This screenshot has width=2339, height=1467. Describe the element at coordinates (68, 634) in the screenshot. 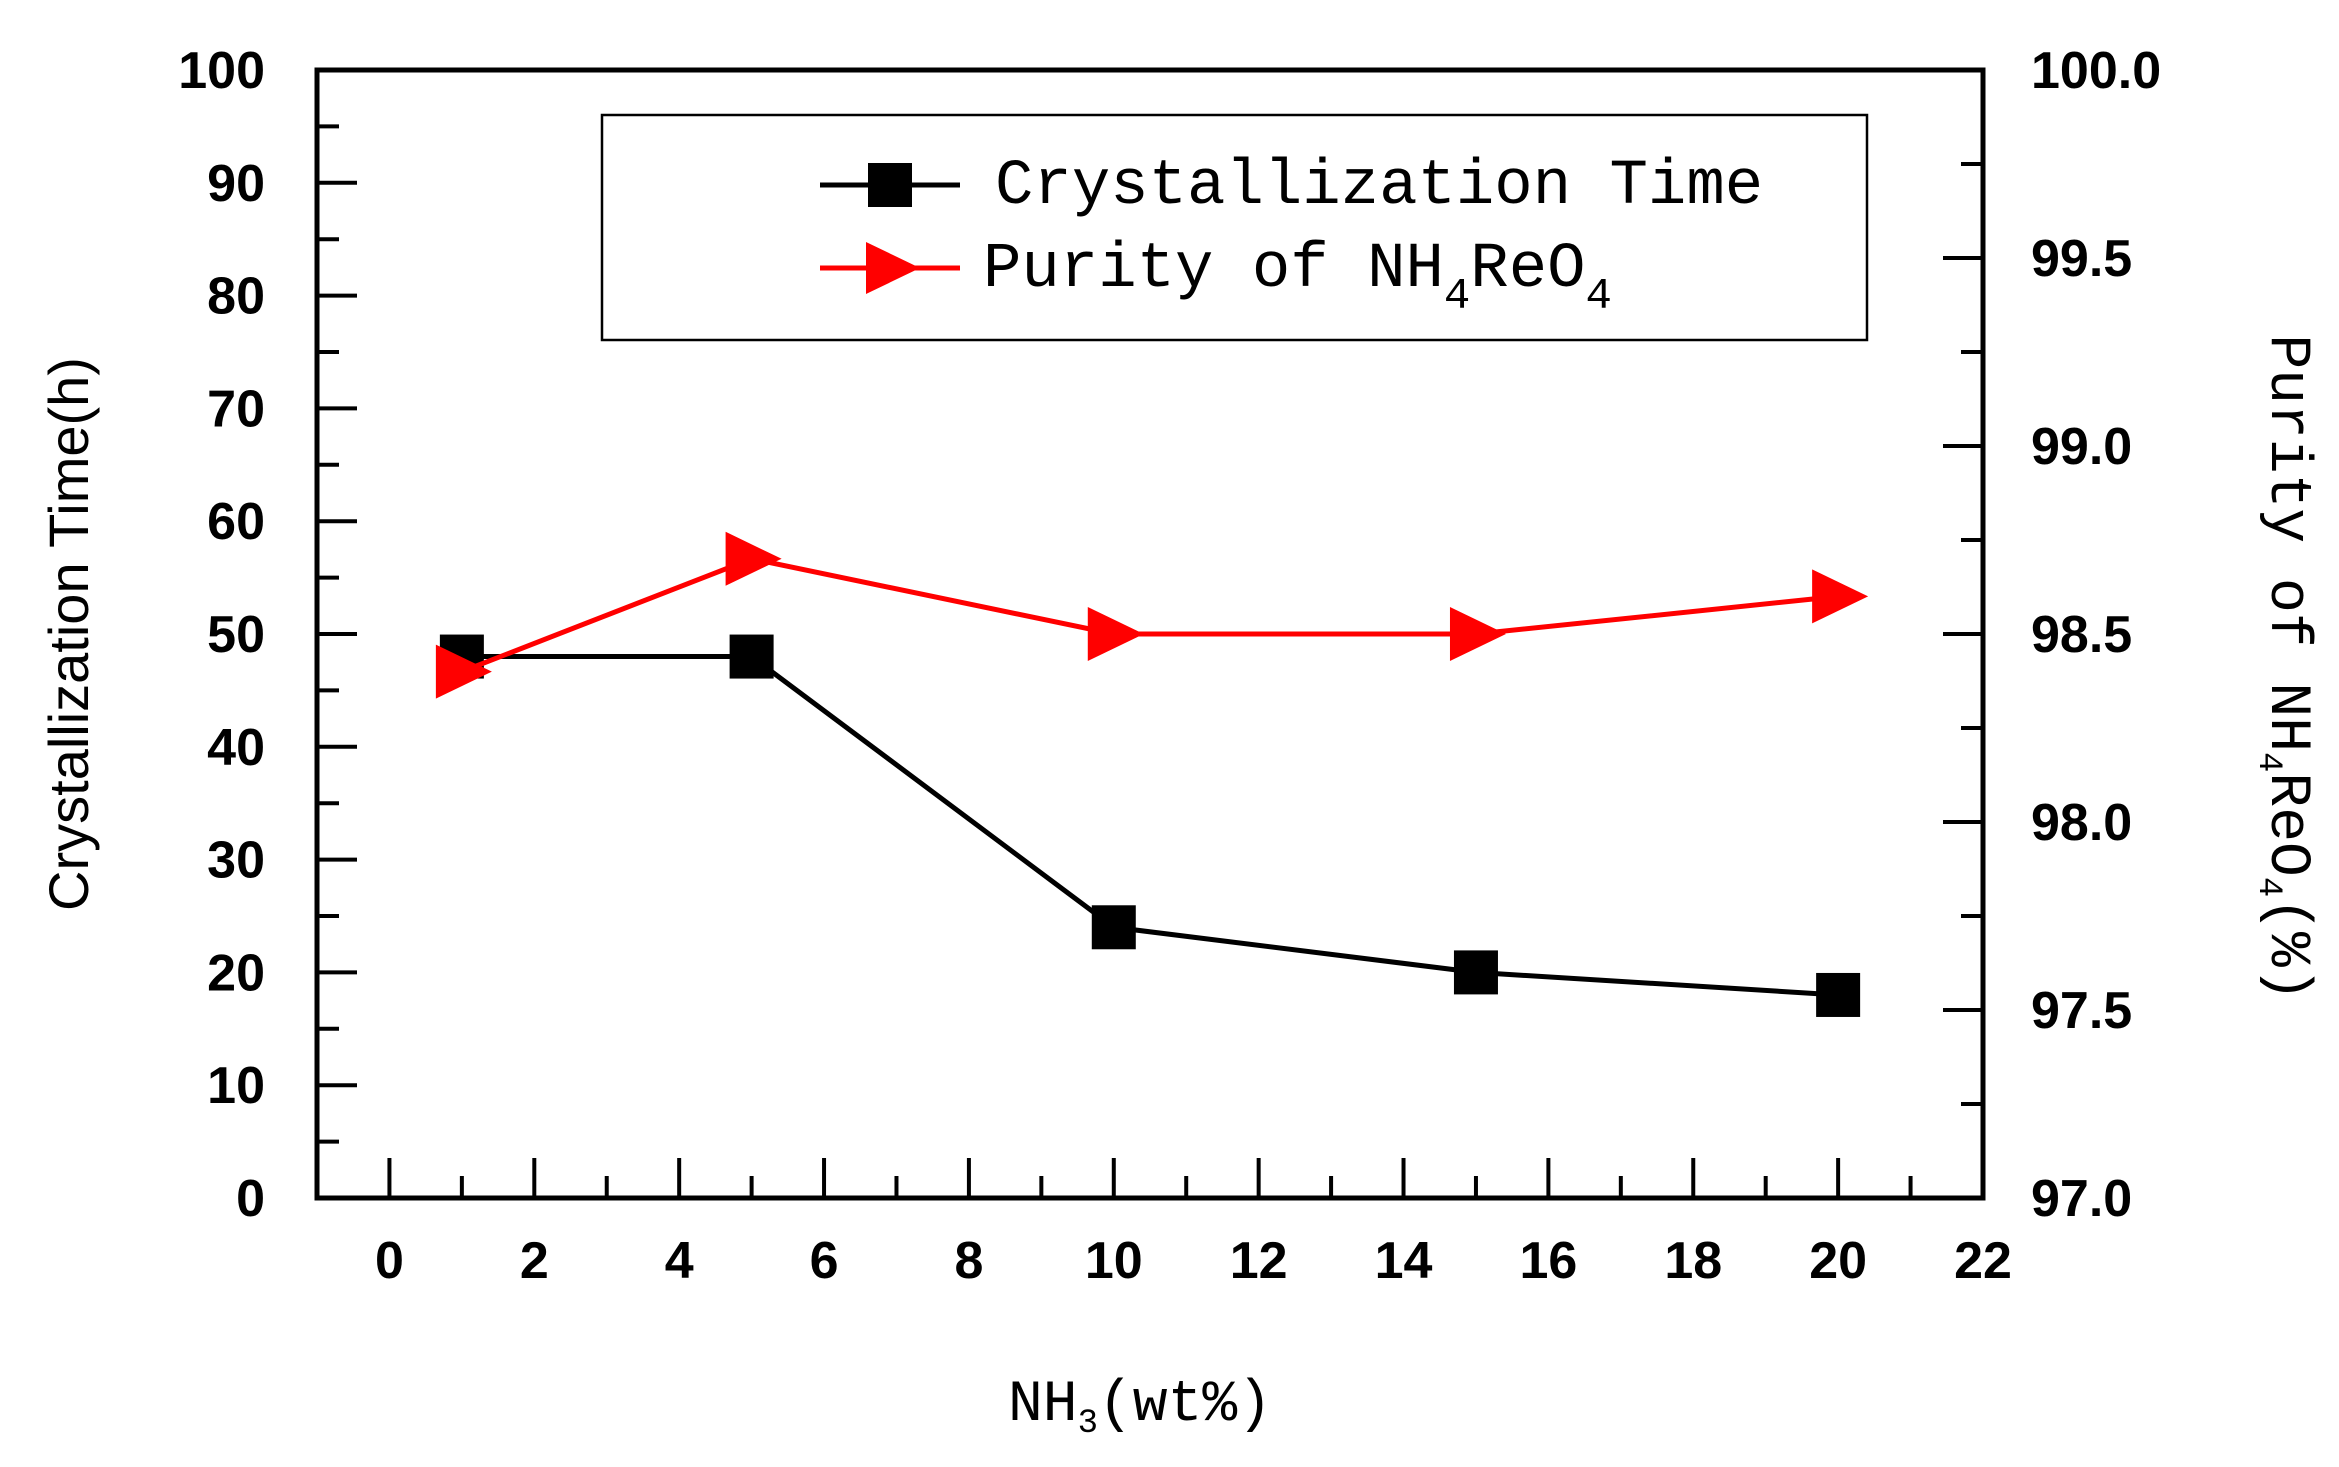

I see `y-left-axis-title: Crystallization Time(h)` at that location.